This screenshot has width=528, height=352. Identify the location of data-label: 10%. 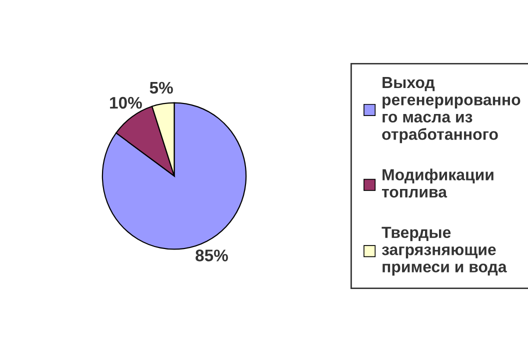
(126, 102).